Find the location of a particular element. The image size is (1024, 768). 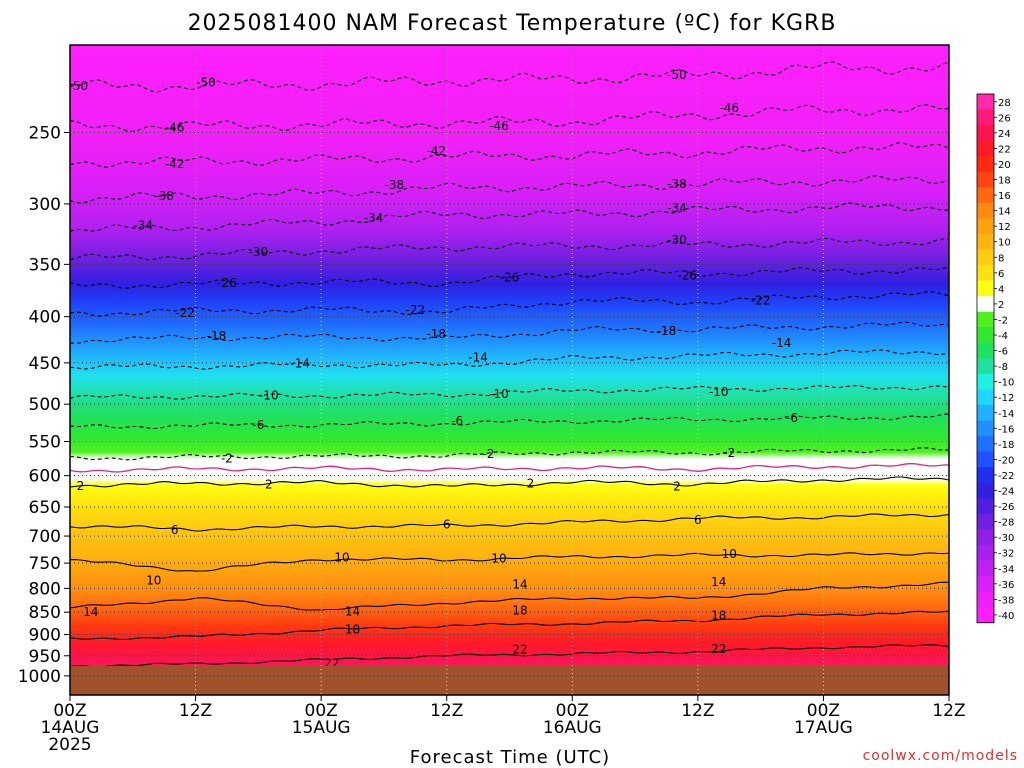

colorbar-label: -26 is located at coordinates (1006, 507).